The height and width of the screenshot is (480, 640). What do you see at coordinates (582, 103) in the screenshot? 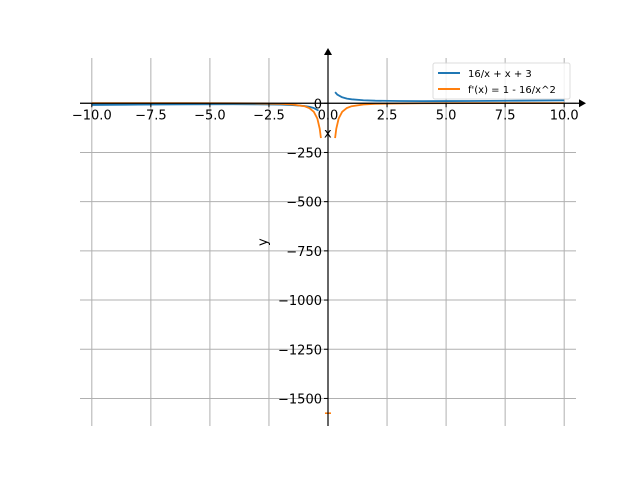
I see `x-axis-arrow` at bounding box center [582, 103].